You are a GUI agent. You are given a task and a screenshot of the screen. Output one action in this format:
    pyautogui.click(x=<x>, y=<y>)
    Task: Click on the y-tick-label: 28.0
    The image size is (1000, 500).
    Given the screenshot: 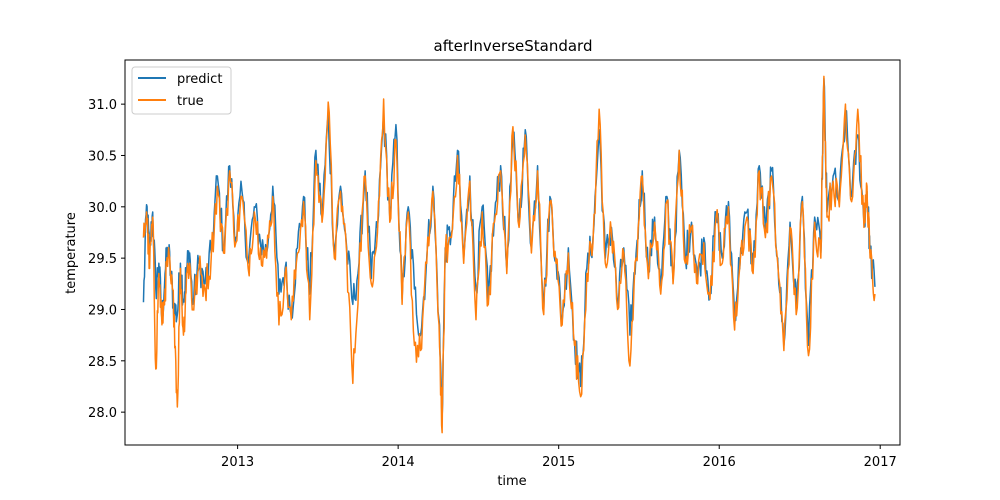 What is the action you would take?
    pyautogui.click(x=102, y=413)
    